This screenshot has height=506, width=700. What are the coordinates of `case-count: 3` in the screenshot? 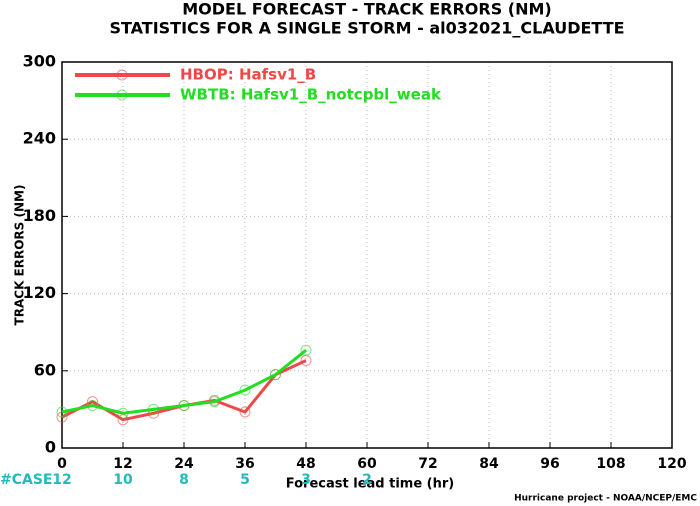 It's located at (306, 480).